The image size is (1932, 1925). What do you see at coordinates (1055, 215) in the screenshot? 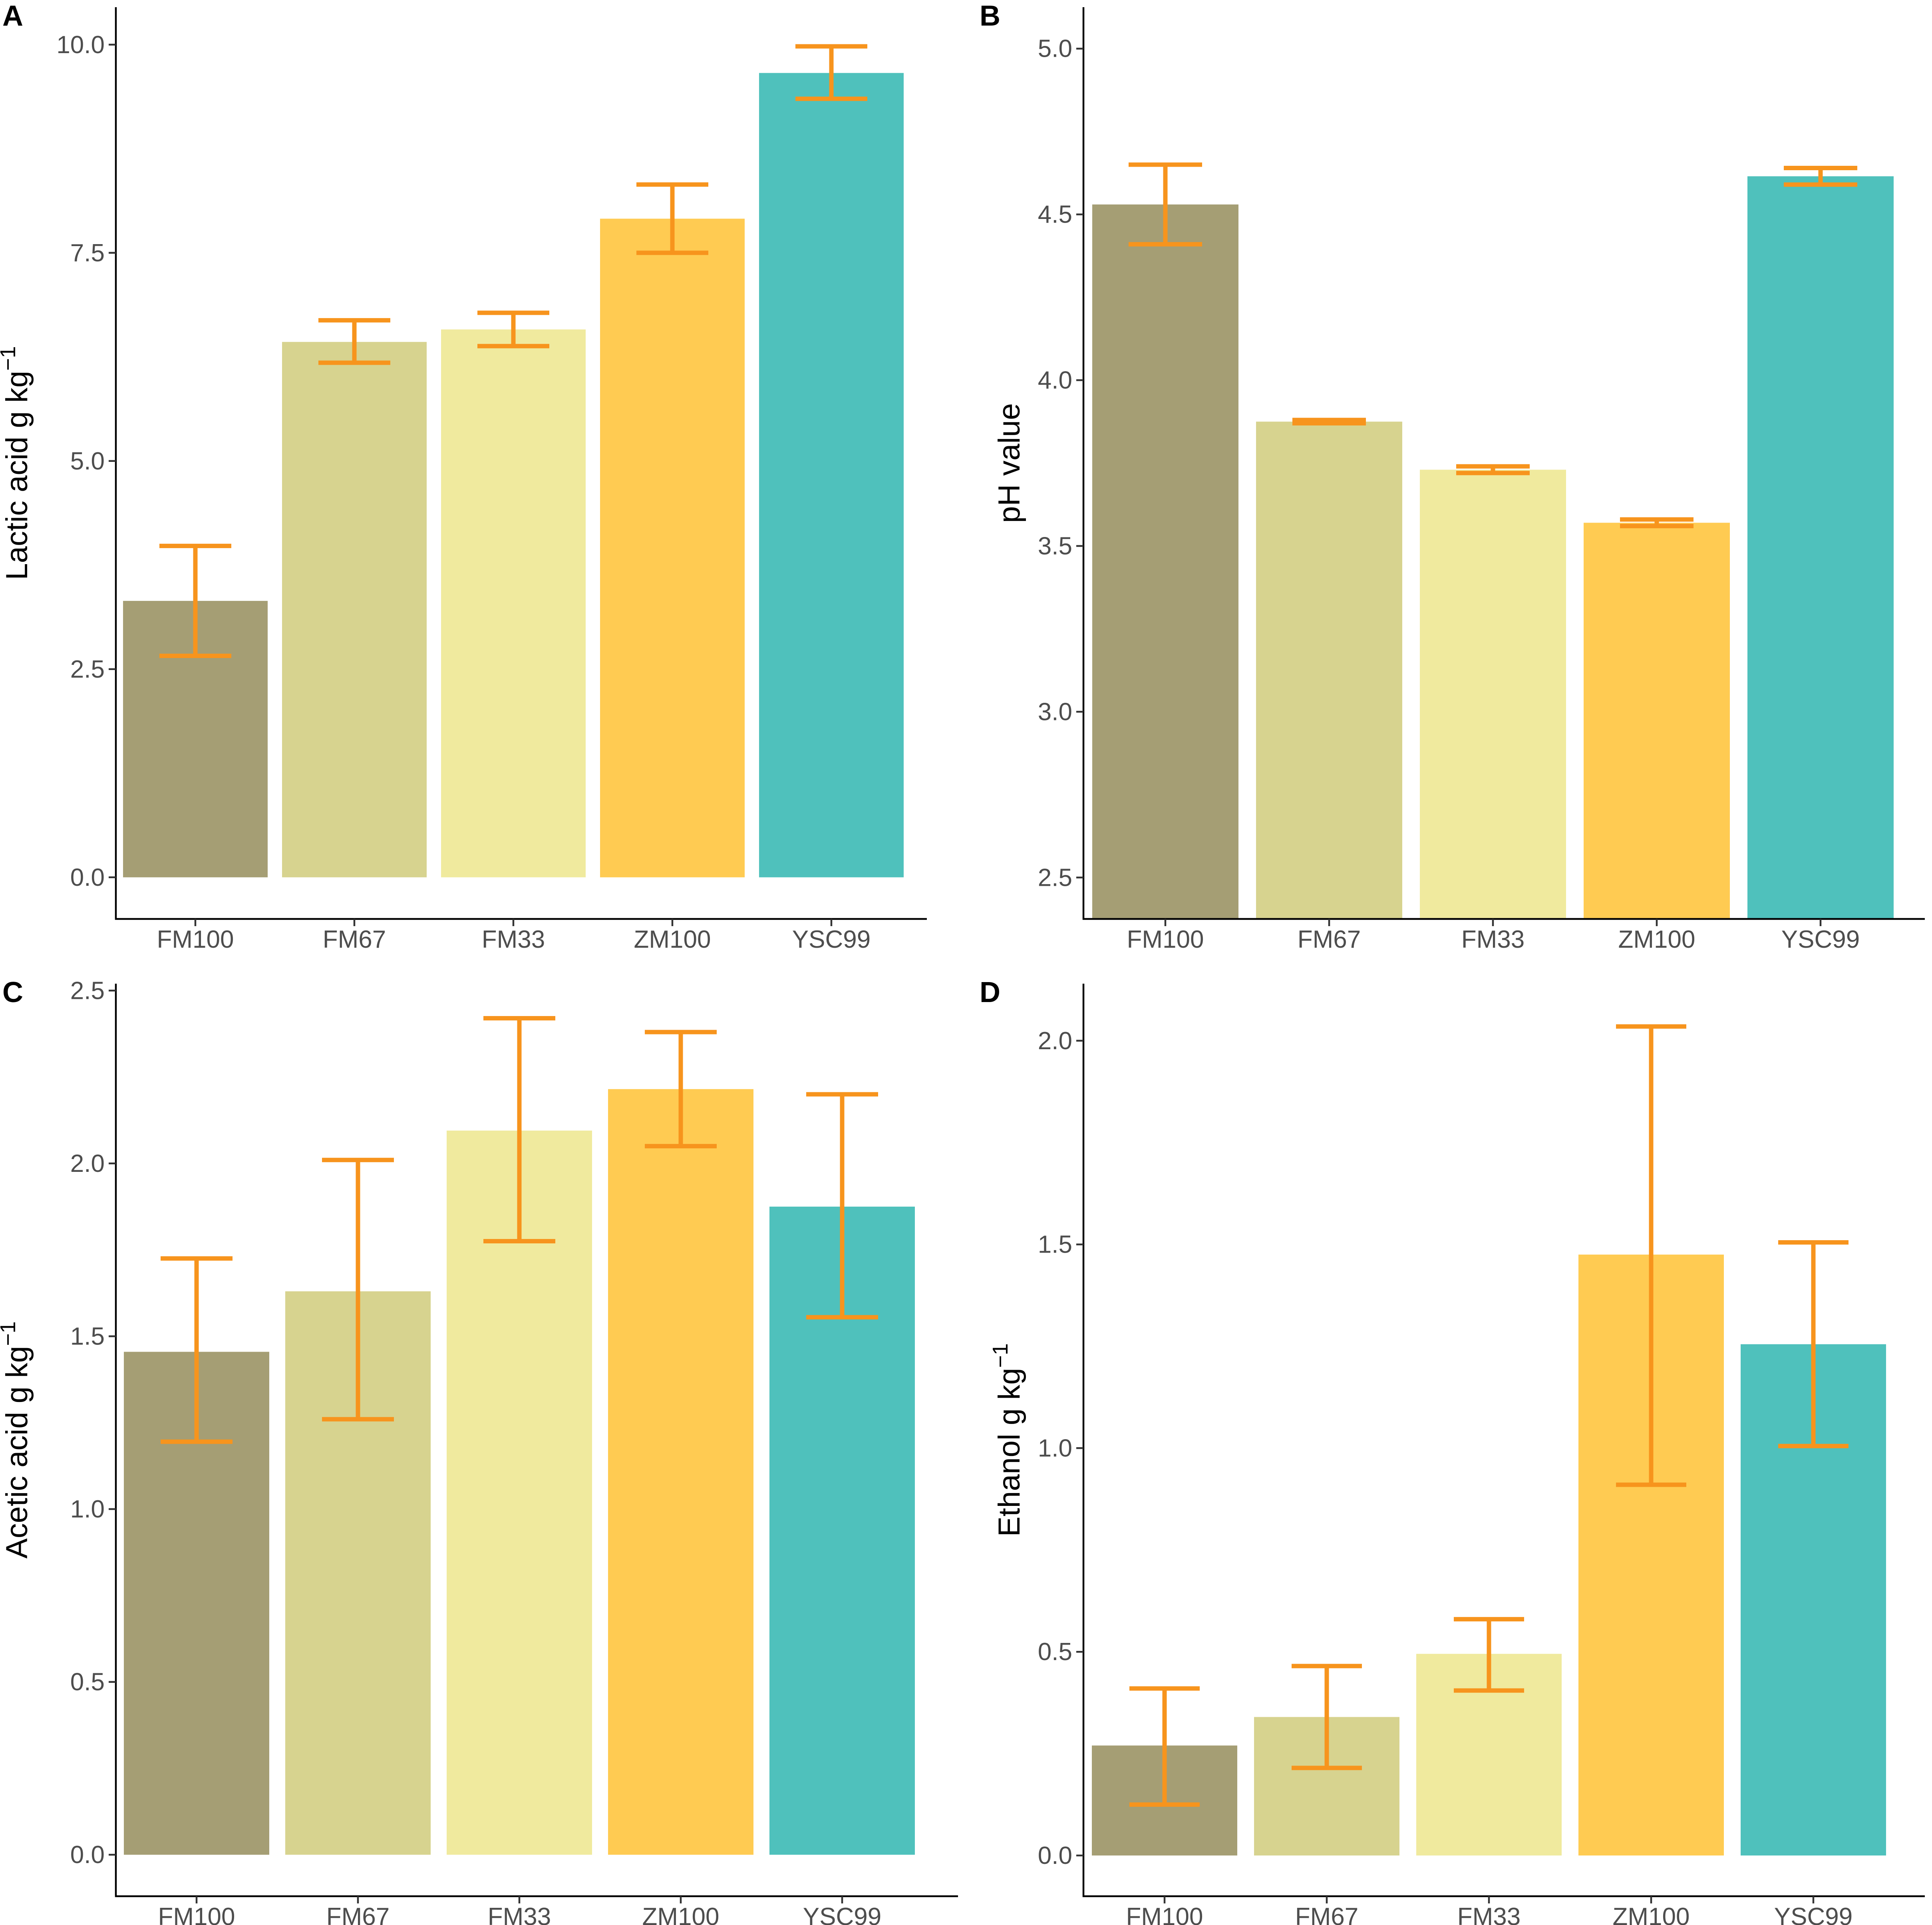
I see `y-tick-label: 4.5` at bounding box center [1055, 215].